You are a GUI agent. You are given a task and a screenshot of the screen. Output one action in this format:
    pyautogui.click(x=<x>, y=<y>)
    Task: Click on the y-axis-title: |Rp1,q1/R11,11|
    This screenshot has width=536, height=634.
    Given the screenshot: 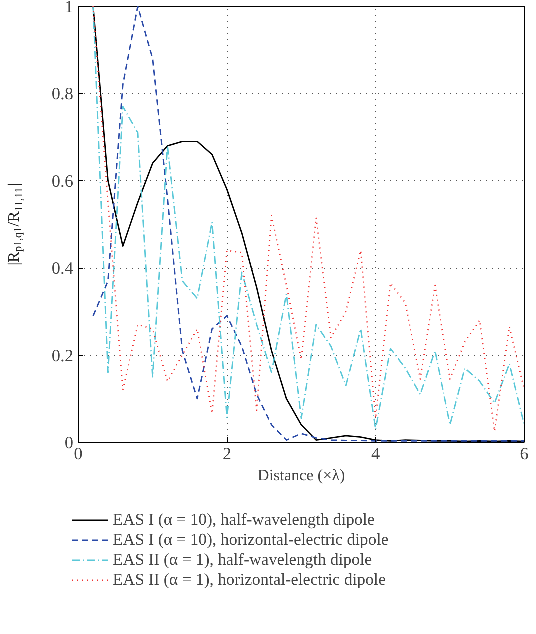 What is the action you would take?
    pyautogui.click(x=16, y=224)
    